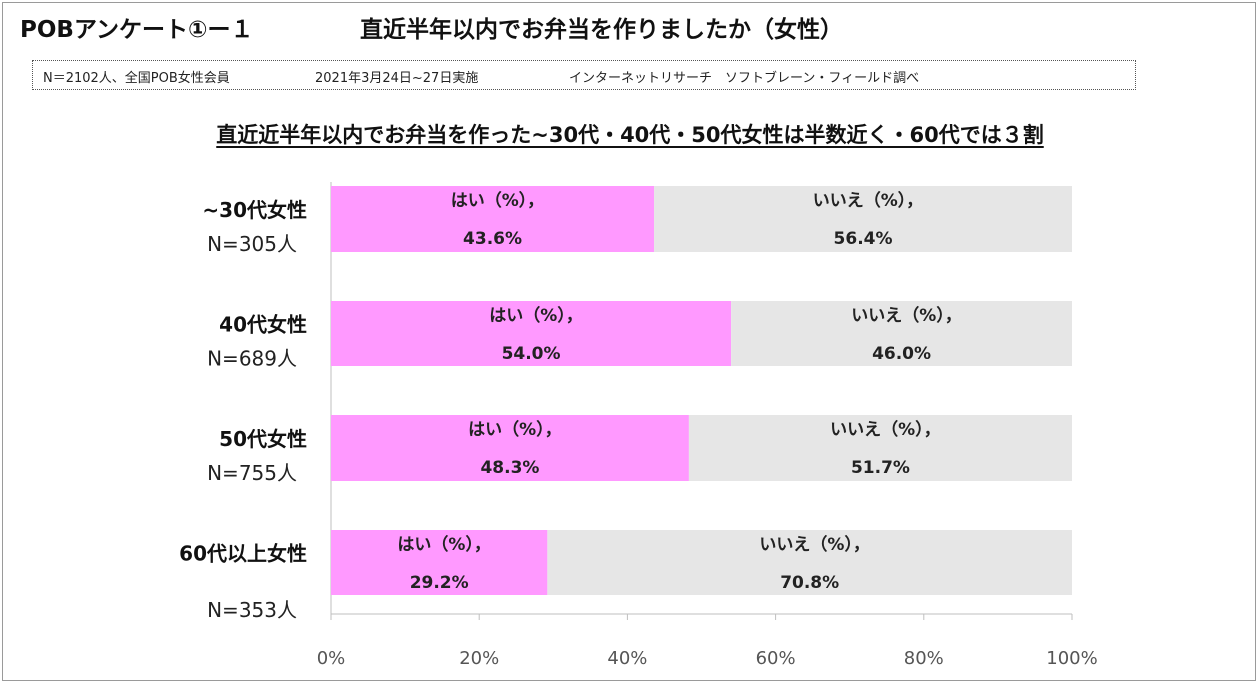 This screenshot has height=685, width=1260. What do you see at coordinates (263, 325) in the screenshot?
I see `category-label-1: 40代女性` at bounding box center [263, 325].